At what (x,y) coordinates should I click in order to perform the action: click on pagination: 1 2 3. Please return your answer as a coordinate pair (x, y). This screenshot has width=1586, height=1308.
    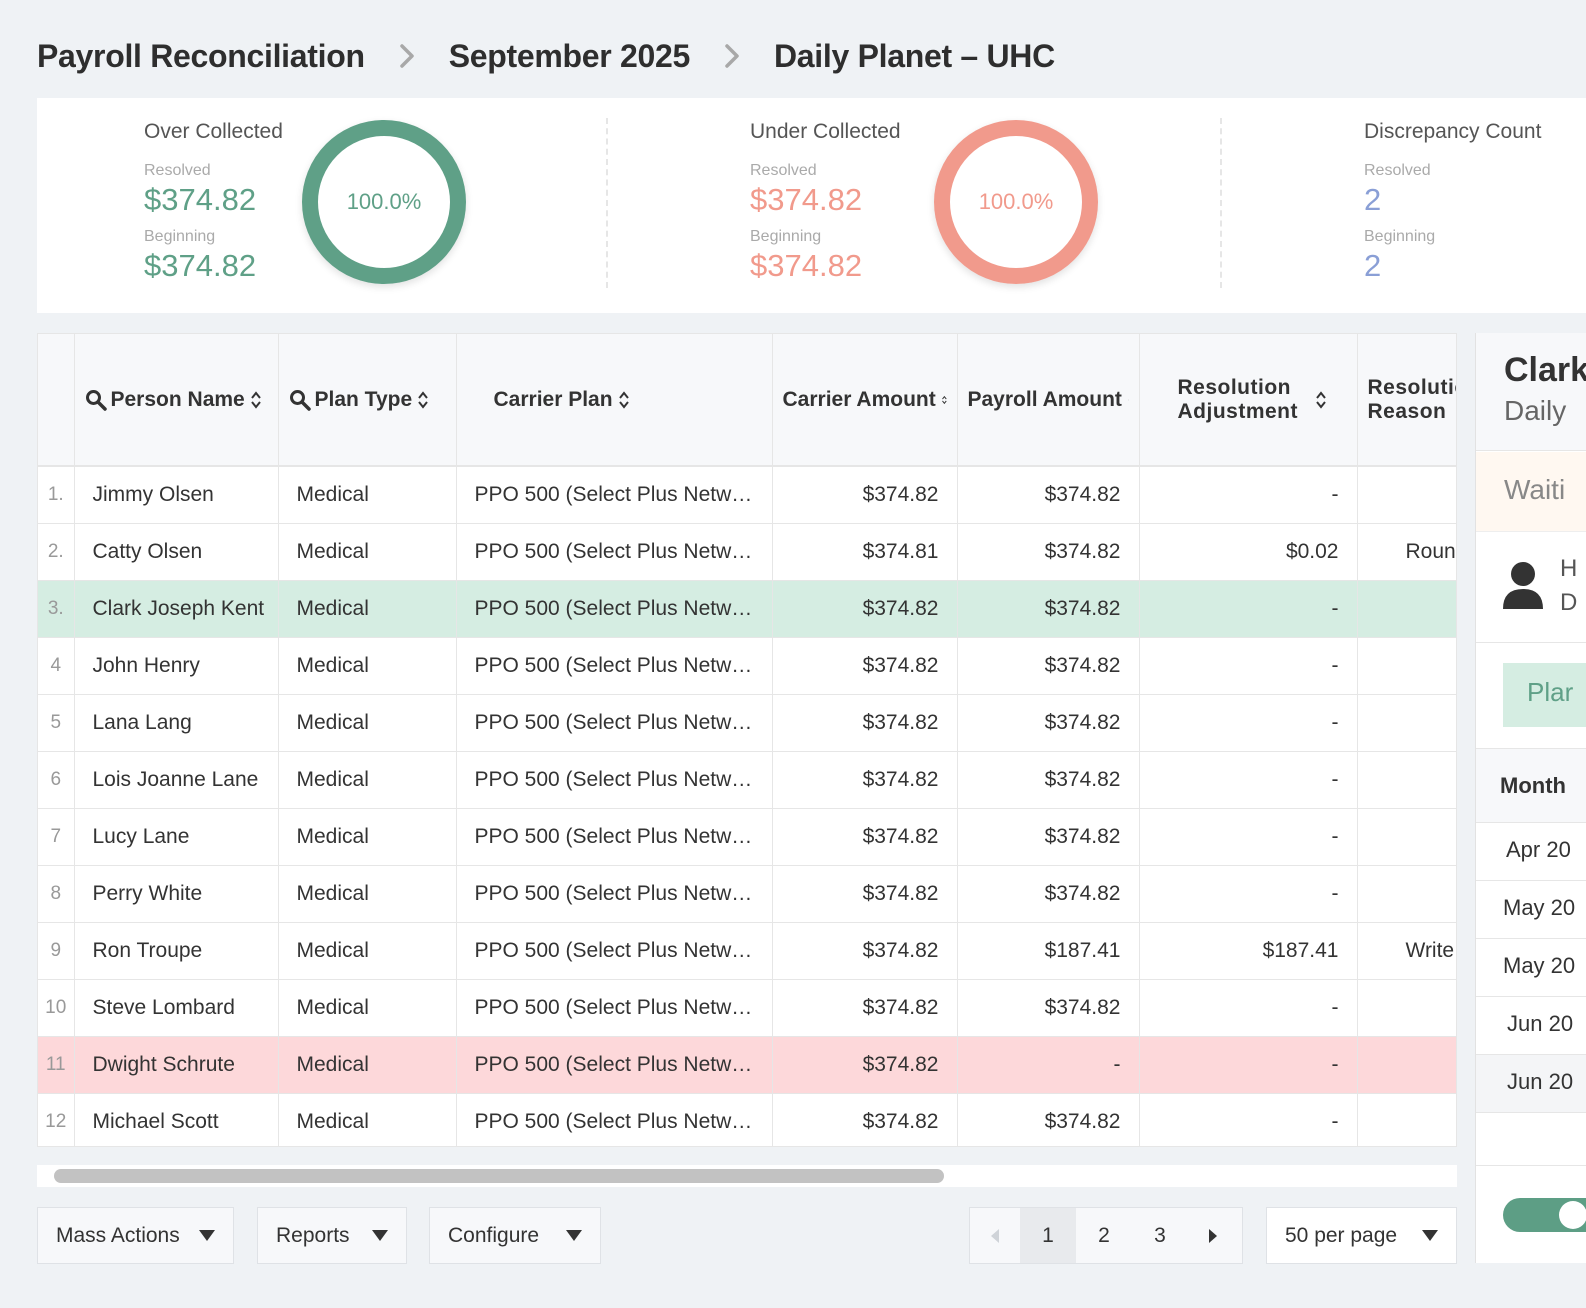
    Looking at the image, I should click on (1106, 1235).